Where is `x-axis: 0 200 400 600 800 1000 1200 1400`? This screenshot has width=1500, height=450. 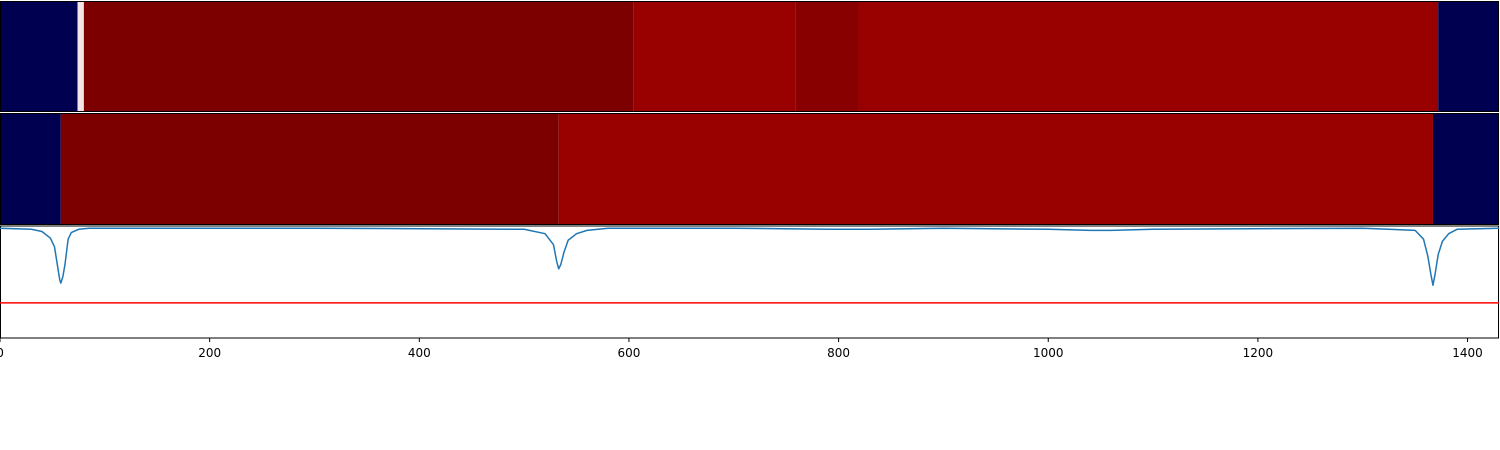
x-axis: 0 200 400 600 800 1000 1200 1400 is located at coordinates (741, 349).